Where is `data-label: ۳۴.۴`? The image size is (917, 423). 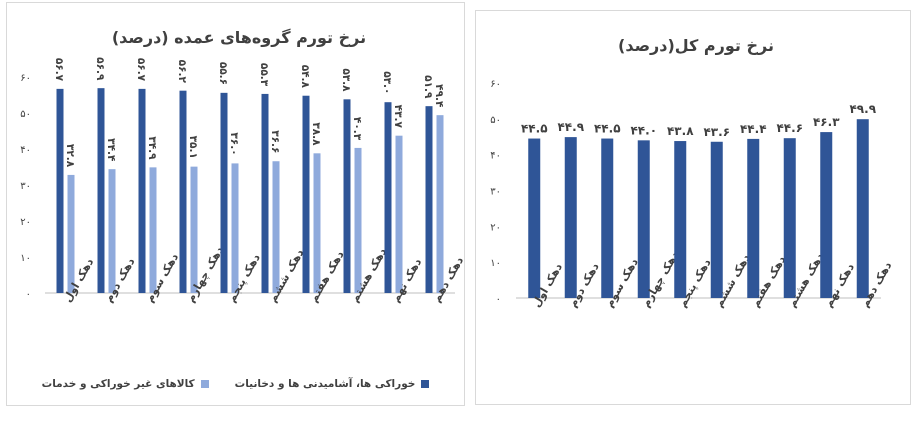
data-label: ۳۴.۴ is located at coordinates (111, 150).